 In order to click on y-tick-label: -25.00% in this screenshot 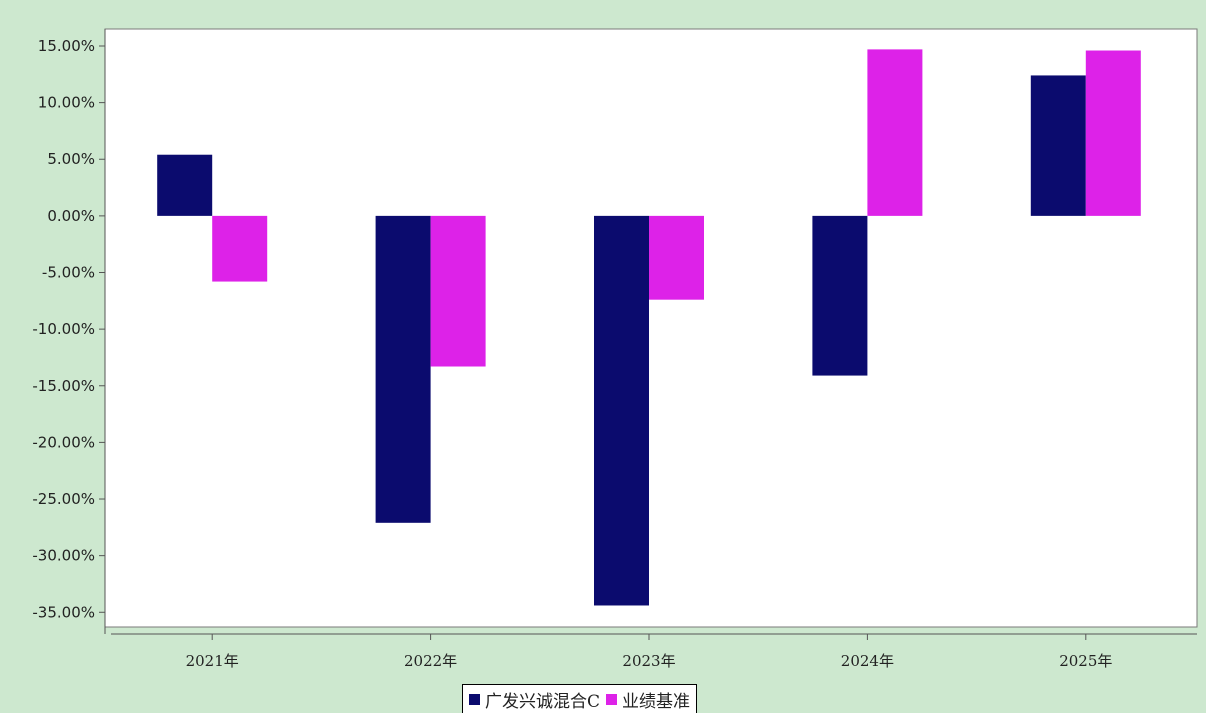, I will do `click(63, 499)`.